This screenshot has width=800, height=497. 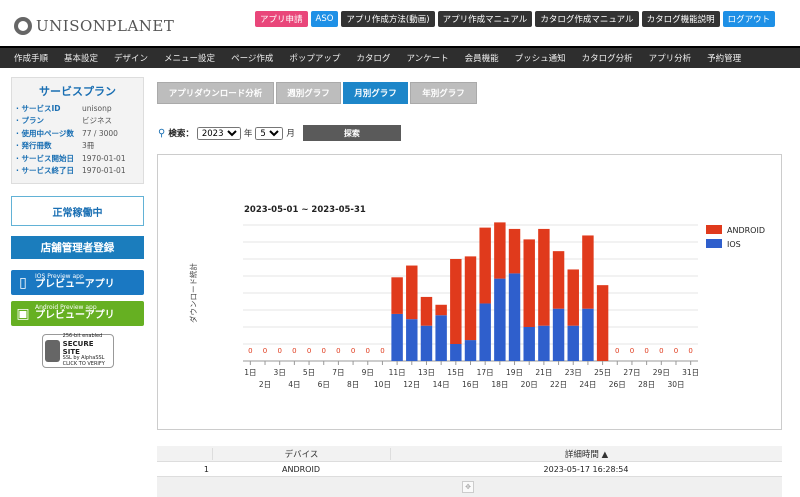 What do you see at coordinates (75, 313) in the screenshot?
I see `android-preview-text: Android Preview app プレビューアプリ` at bounding box center [75, 313].